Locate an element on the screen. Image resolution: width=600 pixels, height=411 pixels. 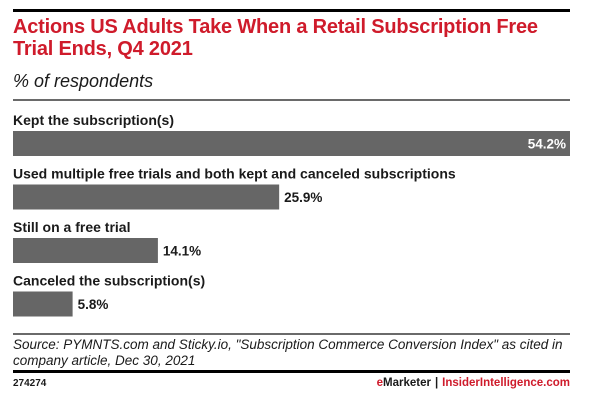
value-label: 14.1% is located at coordinates (182, 251).